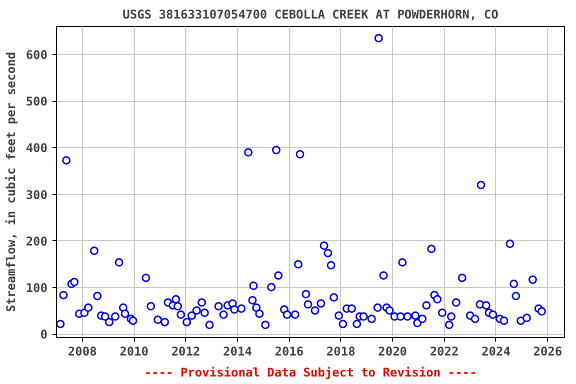 Image resolution: width=576 pixels, height=384 pixels. What do you see at coordinates (393, 351) in the screenshot?
I see `x-tick-label: 2020` at bounding box center [393, 351].